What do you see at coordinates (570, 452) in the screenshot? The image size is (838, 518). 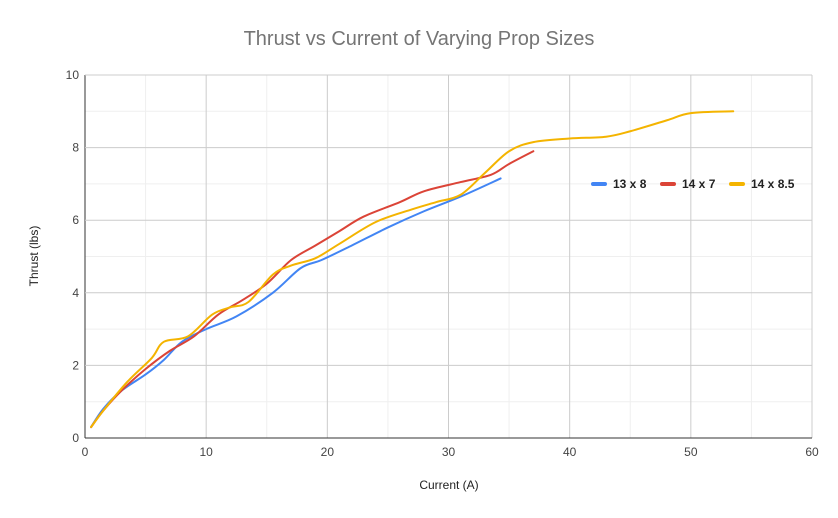 I see `x-tick-label: 40` at bounding box center [570, 452].